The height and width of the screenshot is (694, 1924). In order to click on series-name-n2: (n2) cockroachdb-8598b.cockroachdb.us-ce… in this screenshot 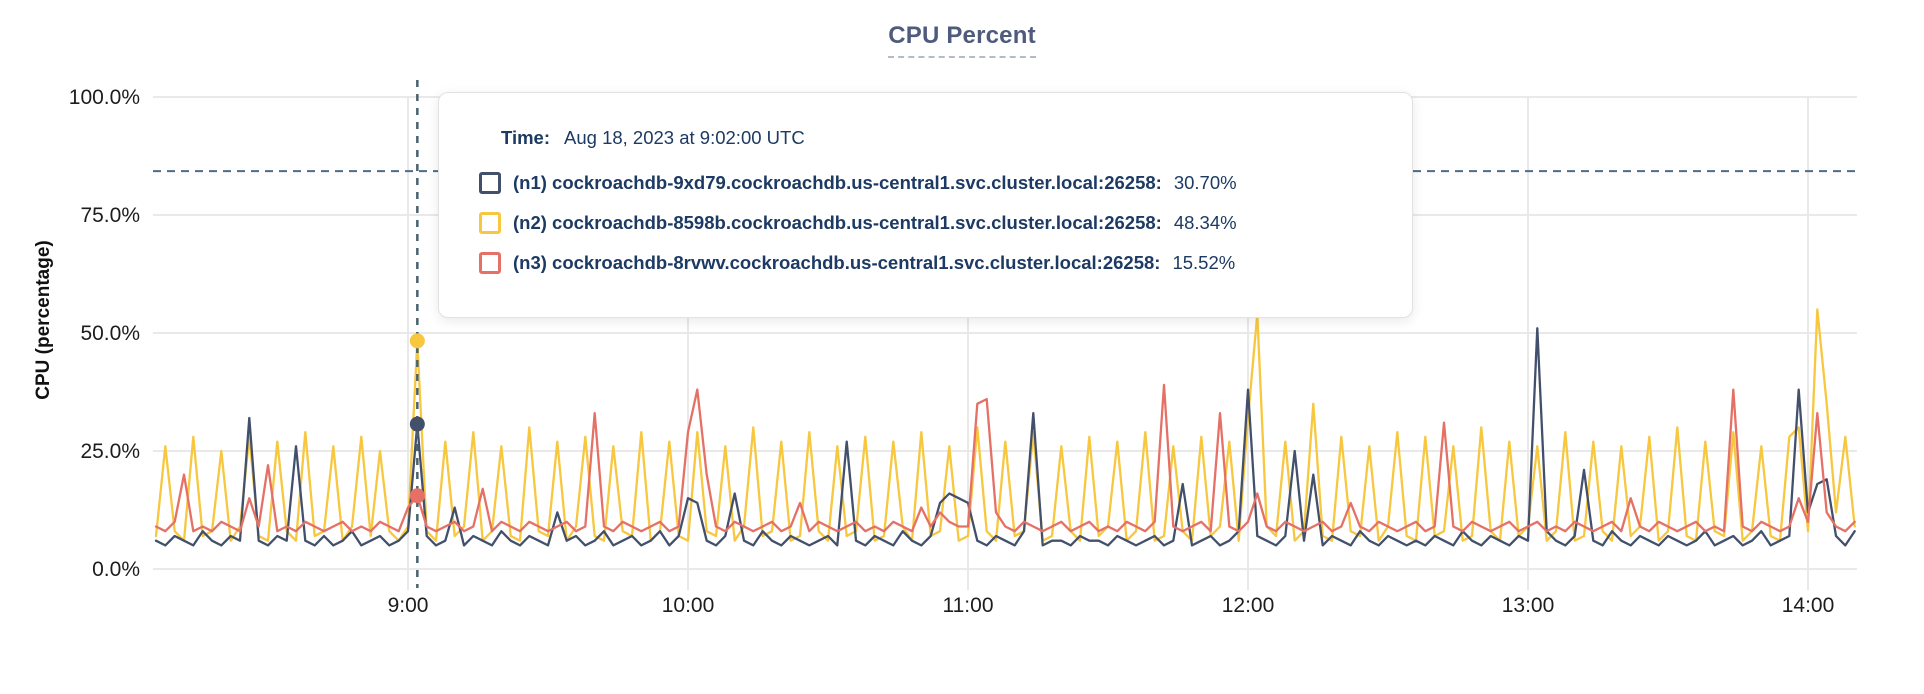, I will do `click(837, 222)`.